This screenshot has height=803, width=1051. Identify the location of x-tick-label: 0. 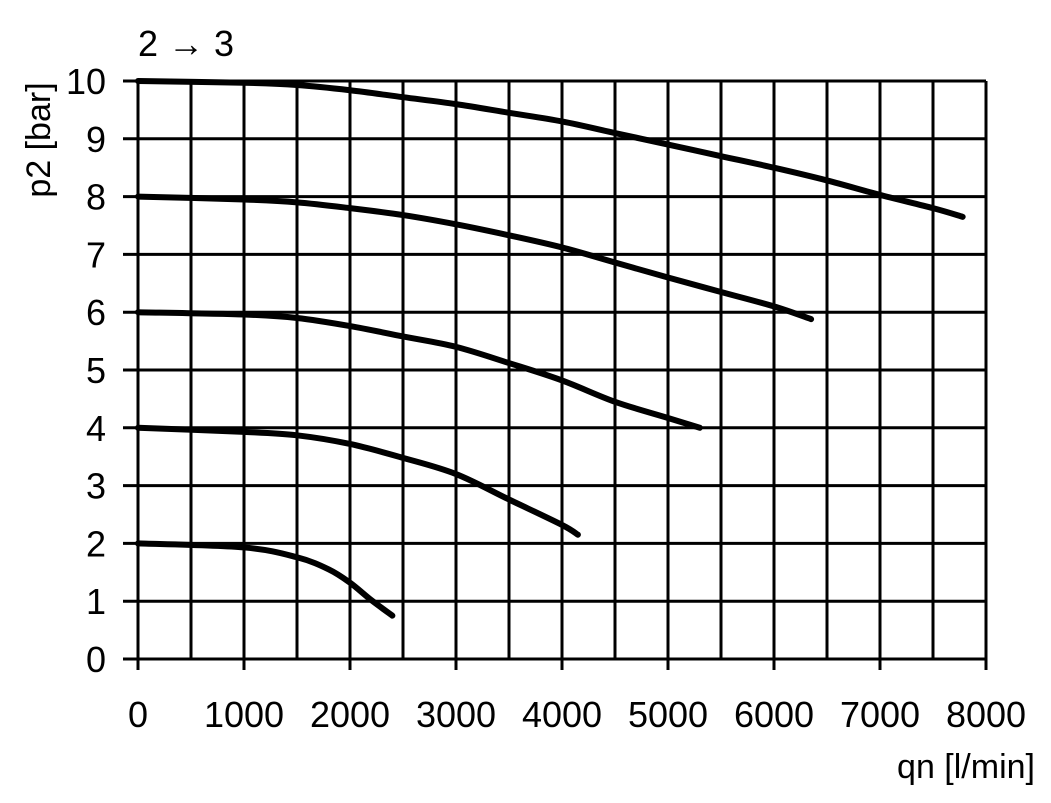
(138, 714).